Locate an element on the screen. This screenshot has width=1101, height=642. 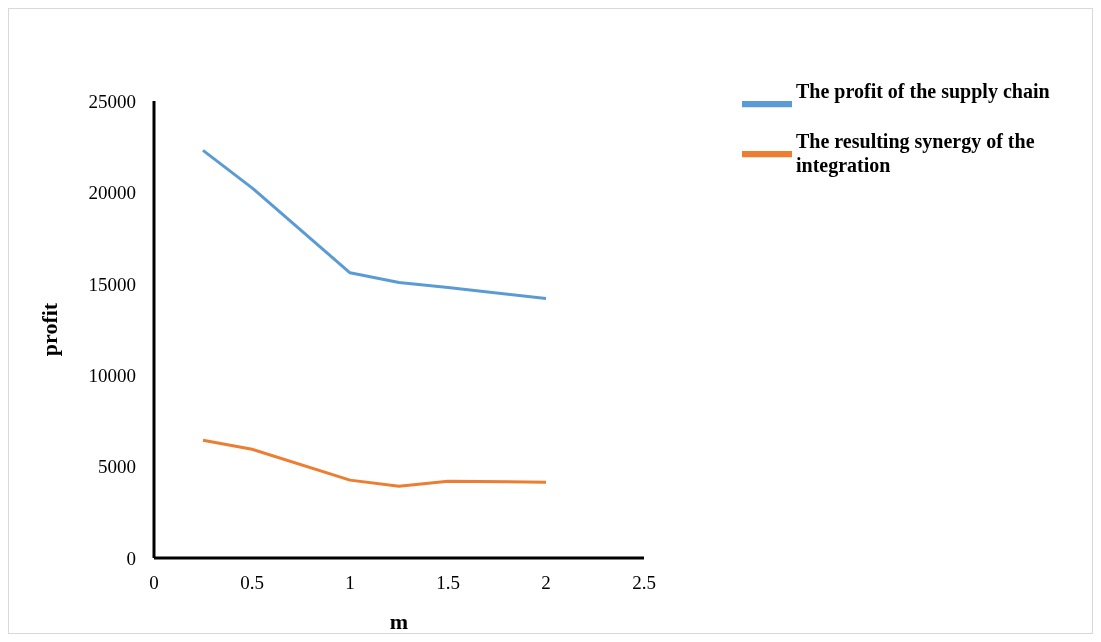
x-tick-label: 0.5 is located at coordinates (252, 583).